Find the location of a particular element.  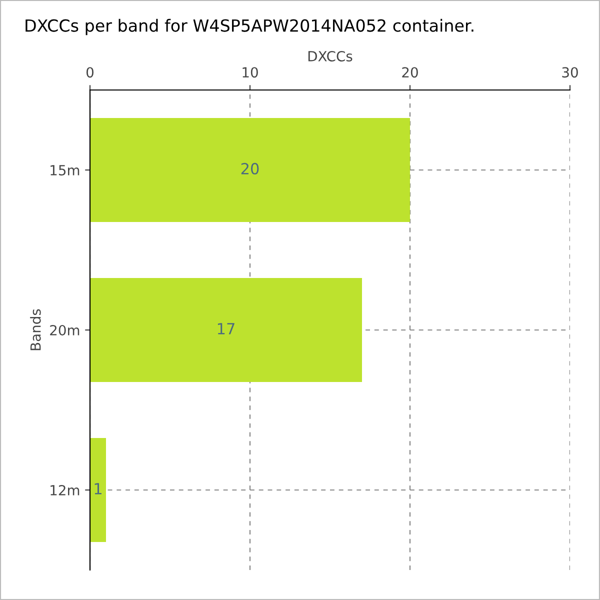

data-label: 1 is located at coordinates (98, 488).